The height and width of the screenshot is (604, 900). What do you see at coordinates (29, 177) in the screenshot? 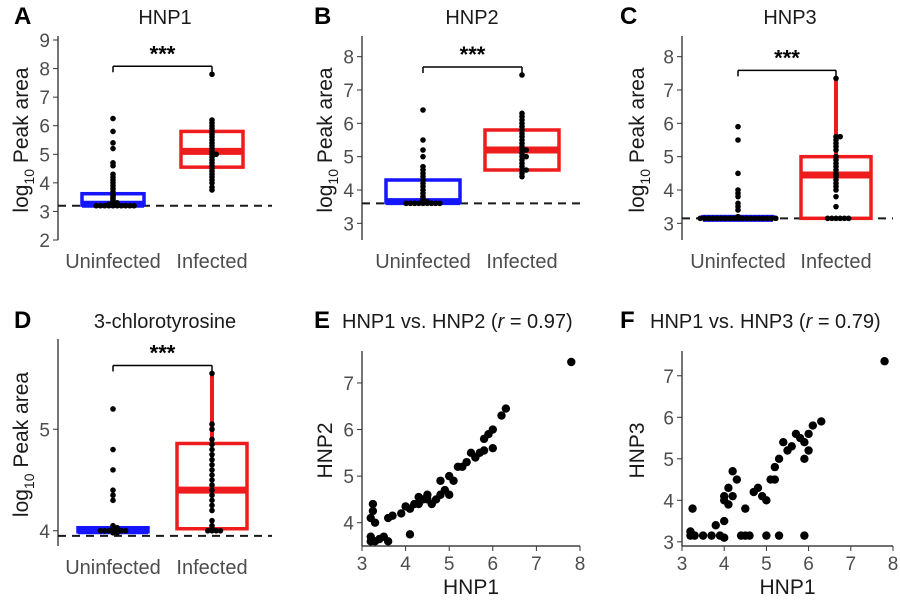
I see `y-axis-label-subscript: 10` at bounding box center [29, 177].